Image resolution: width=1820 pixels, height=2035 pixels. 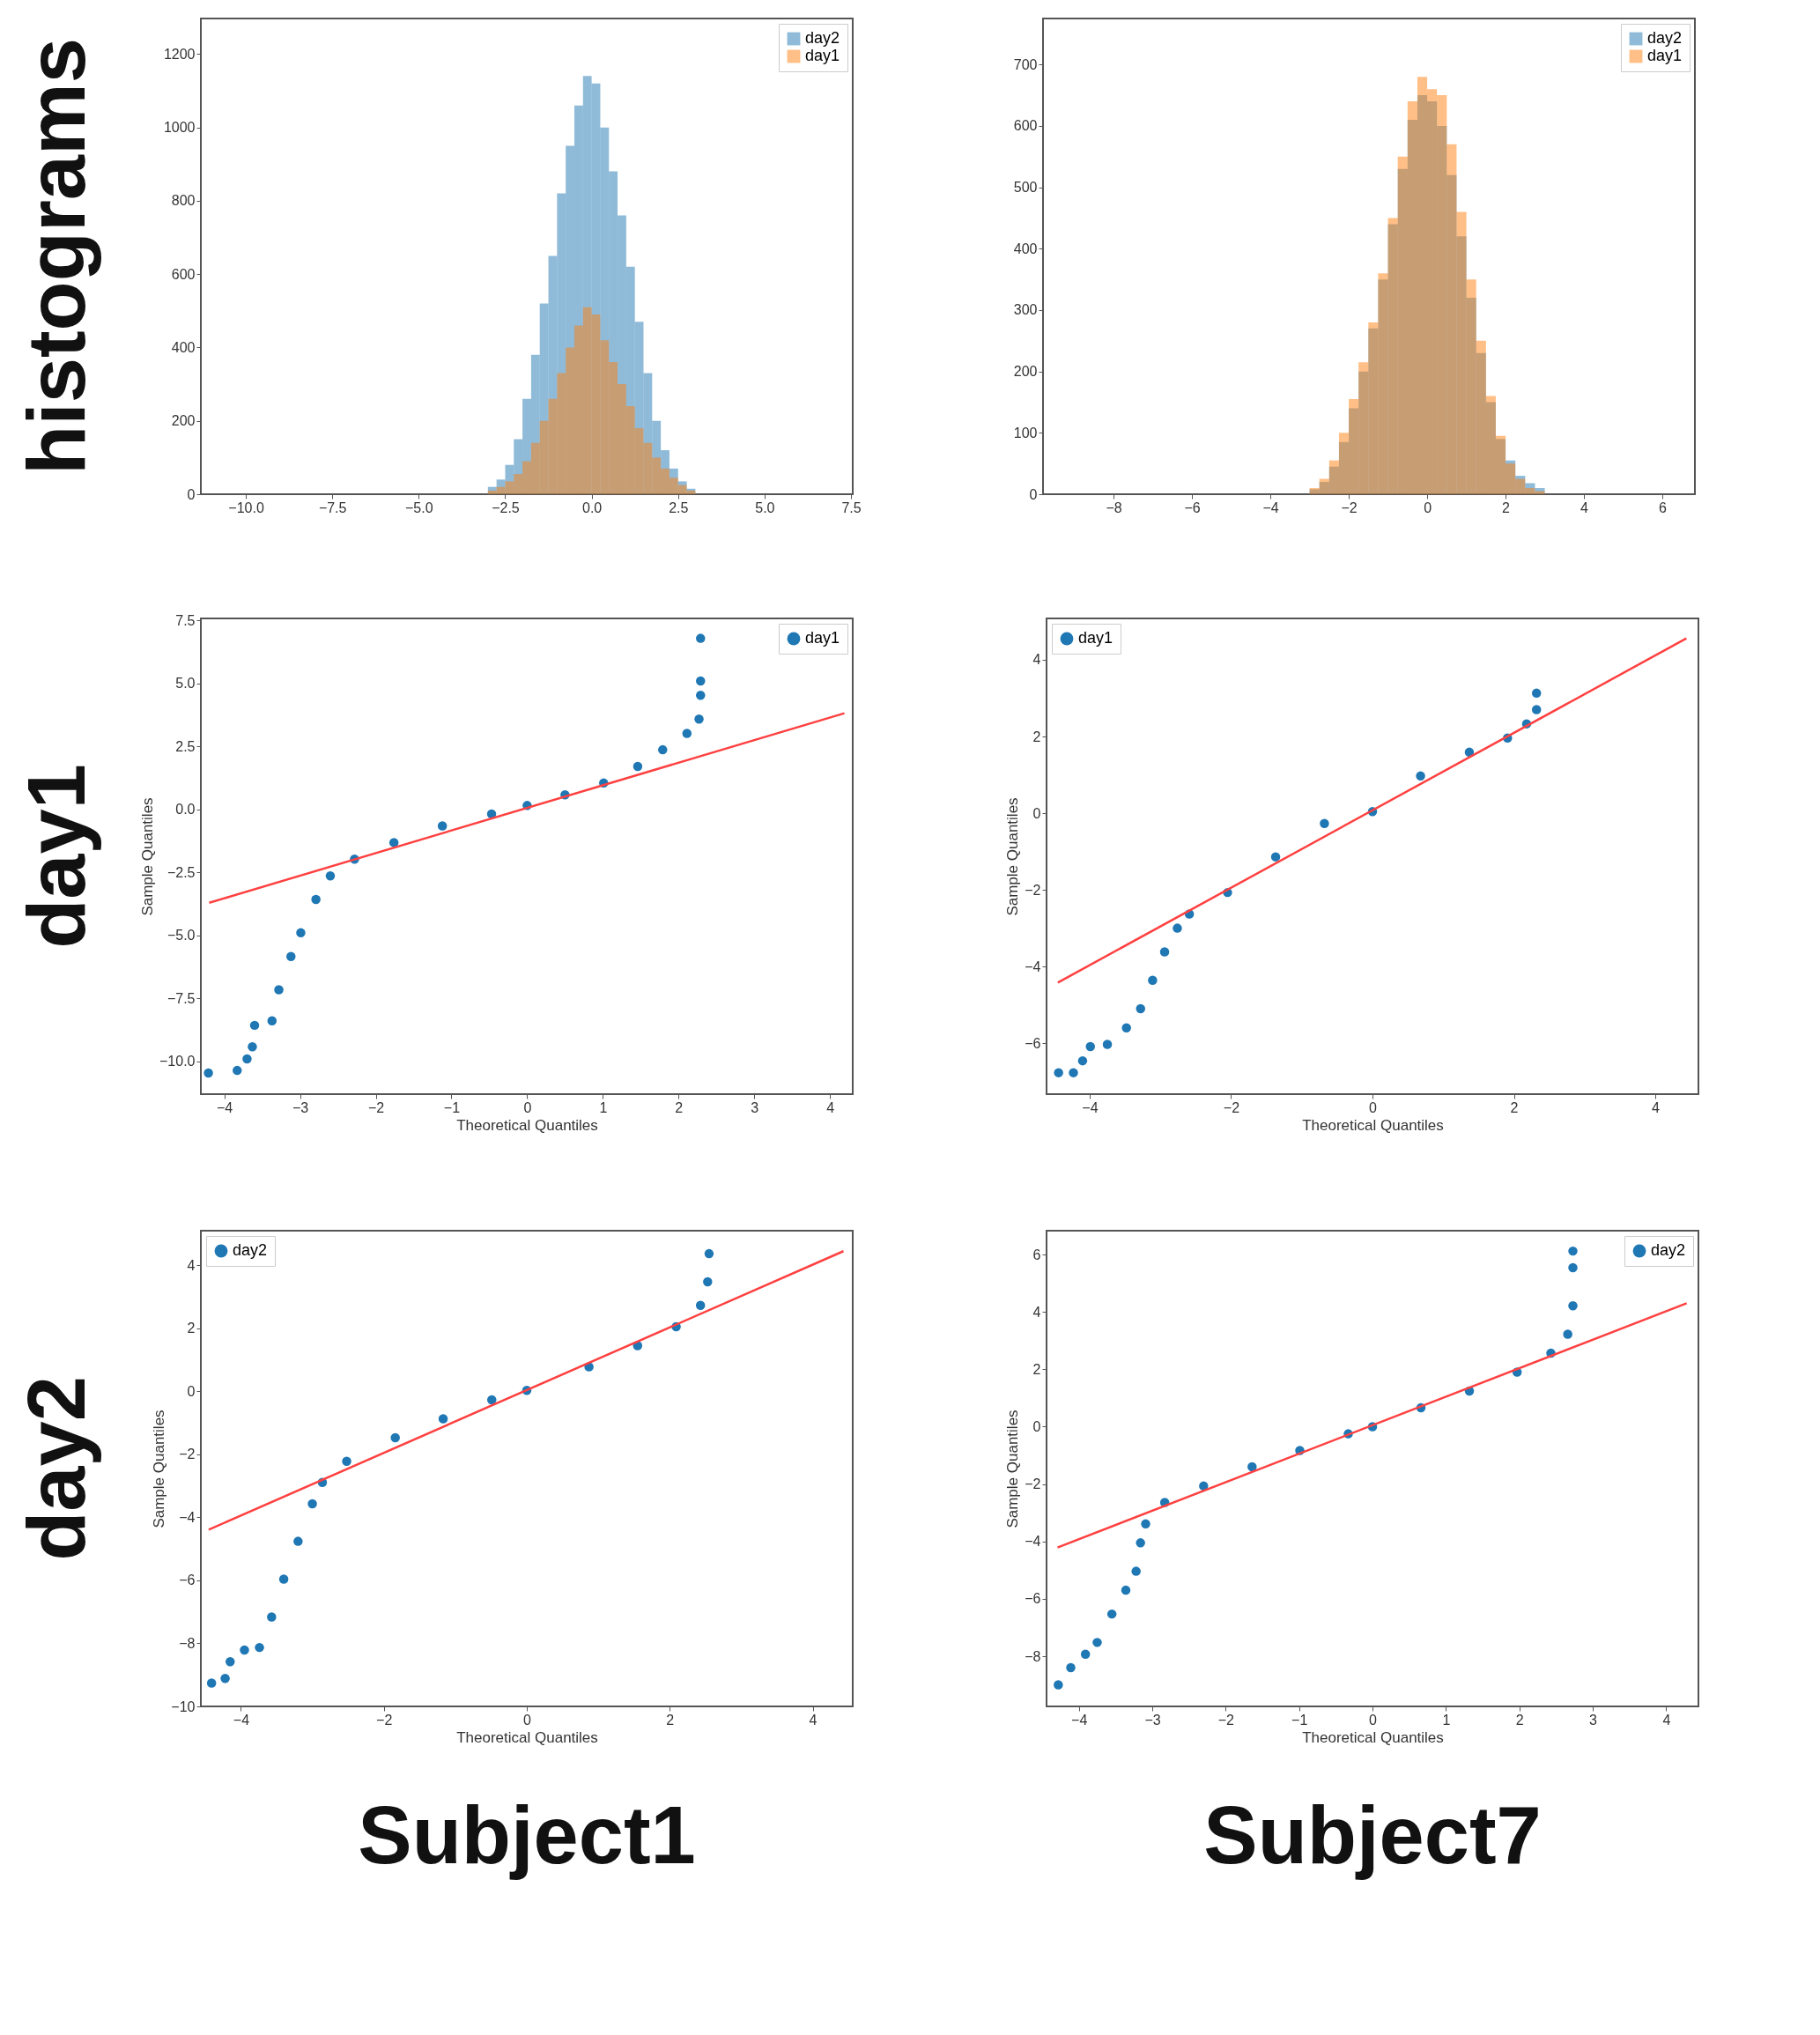 I want to click on y-tick-label: −7.5, so click(x=181, y=998).